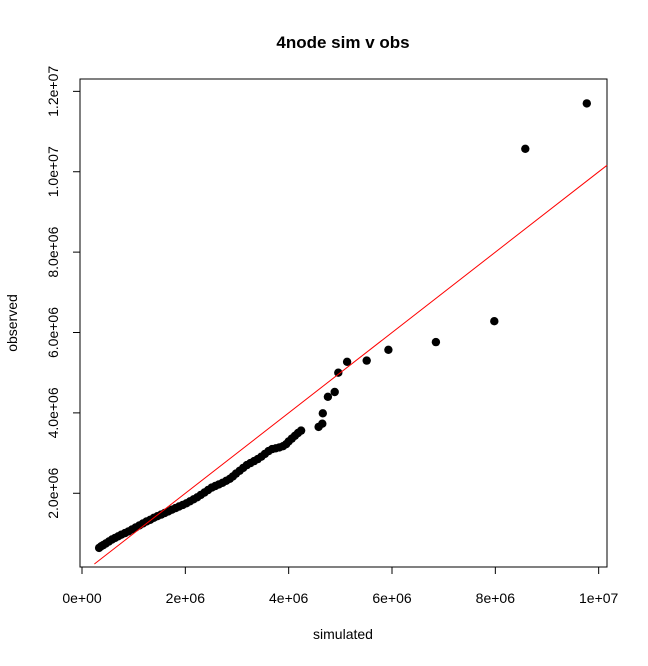 Image resolution: width=648 pixels, height=666 pixels. What do you see at coordinates (342, 42) in the screenshot?
I see `chart-title: 4node sim v obs` at bounding box center [342, 42].